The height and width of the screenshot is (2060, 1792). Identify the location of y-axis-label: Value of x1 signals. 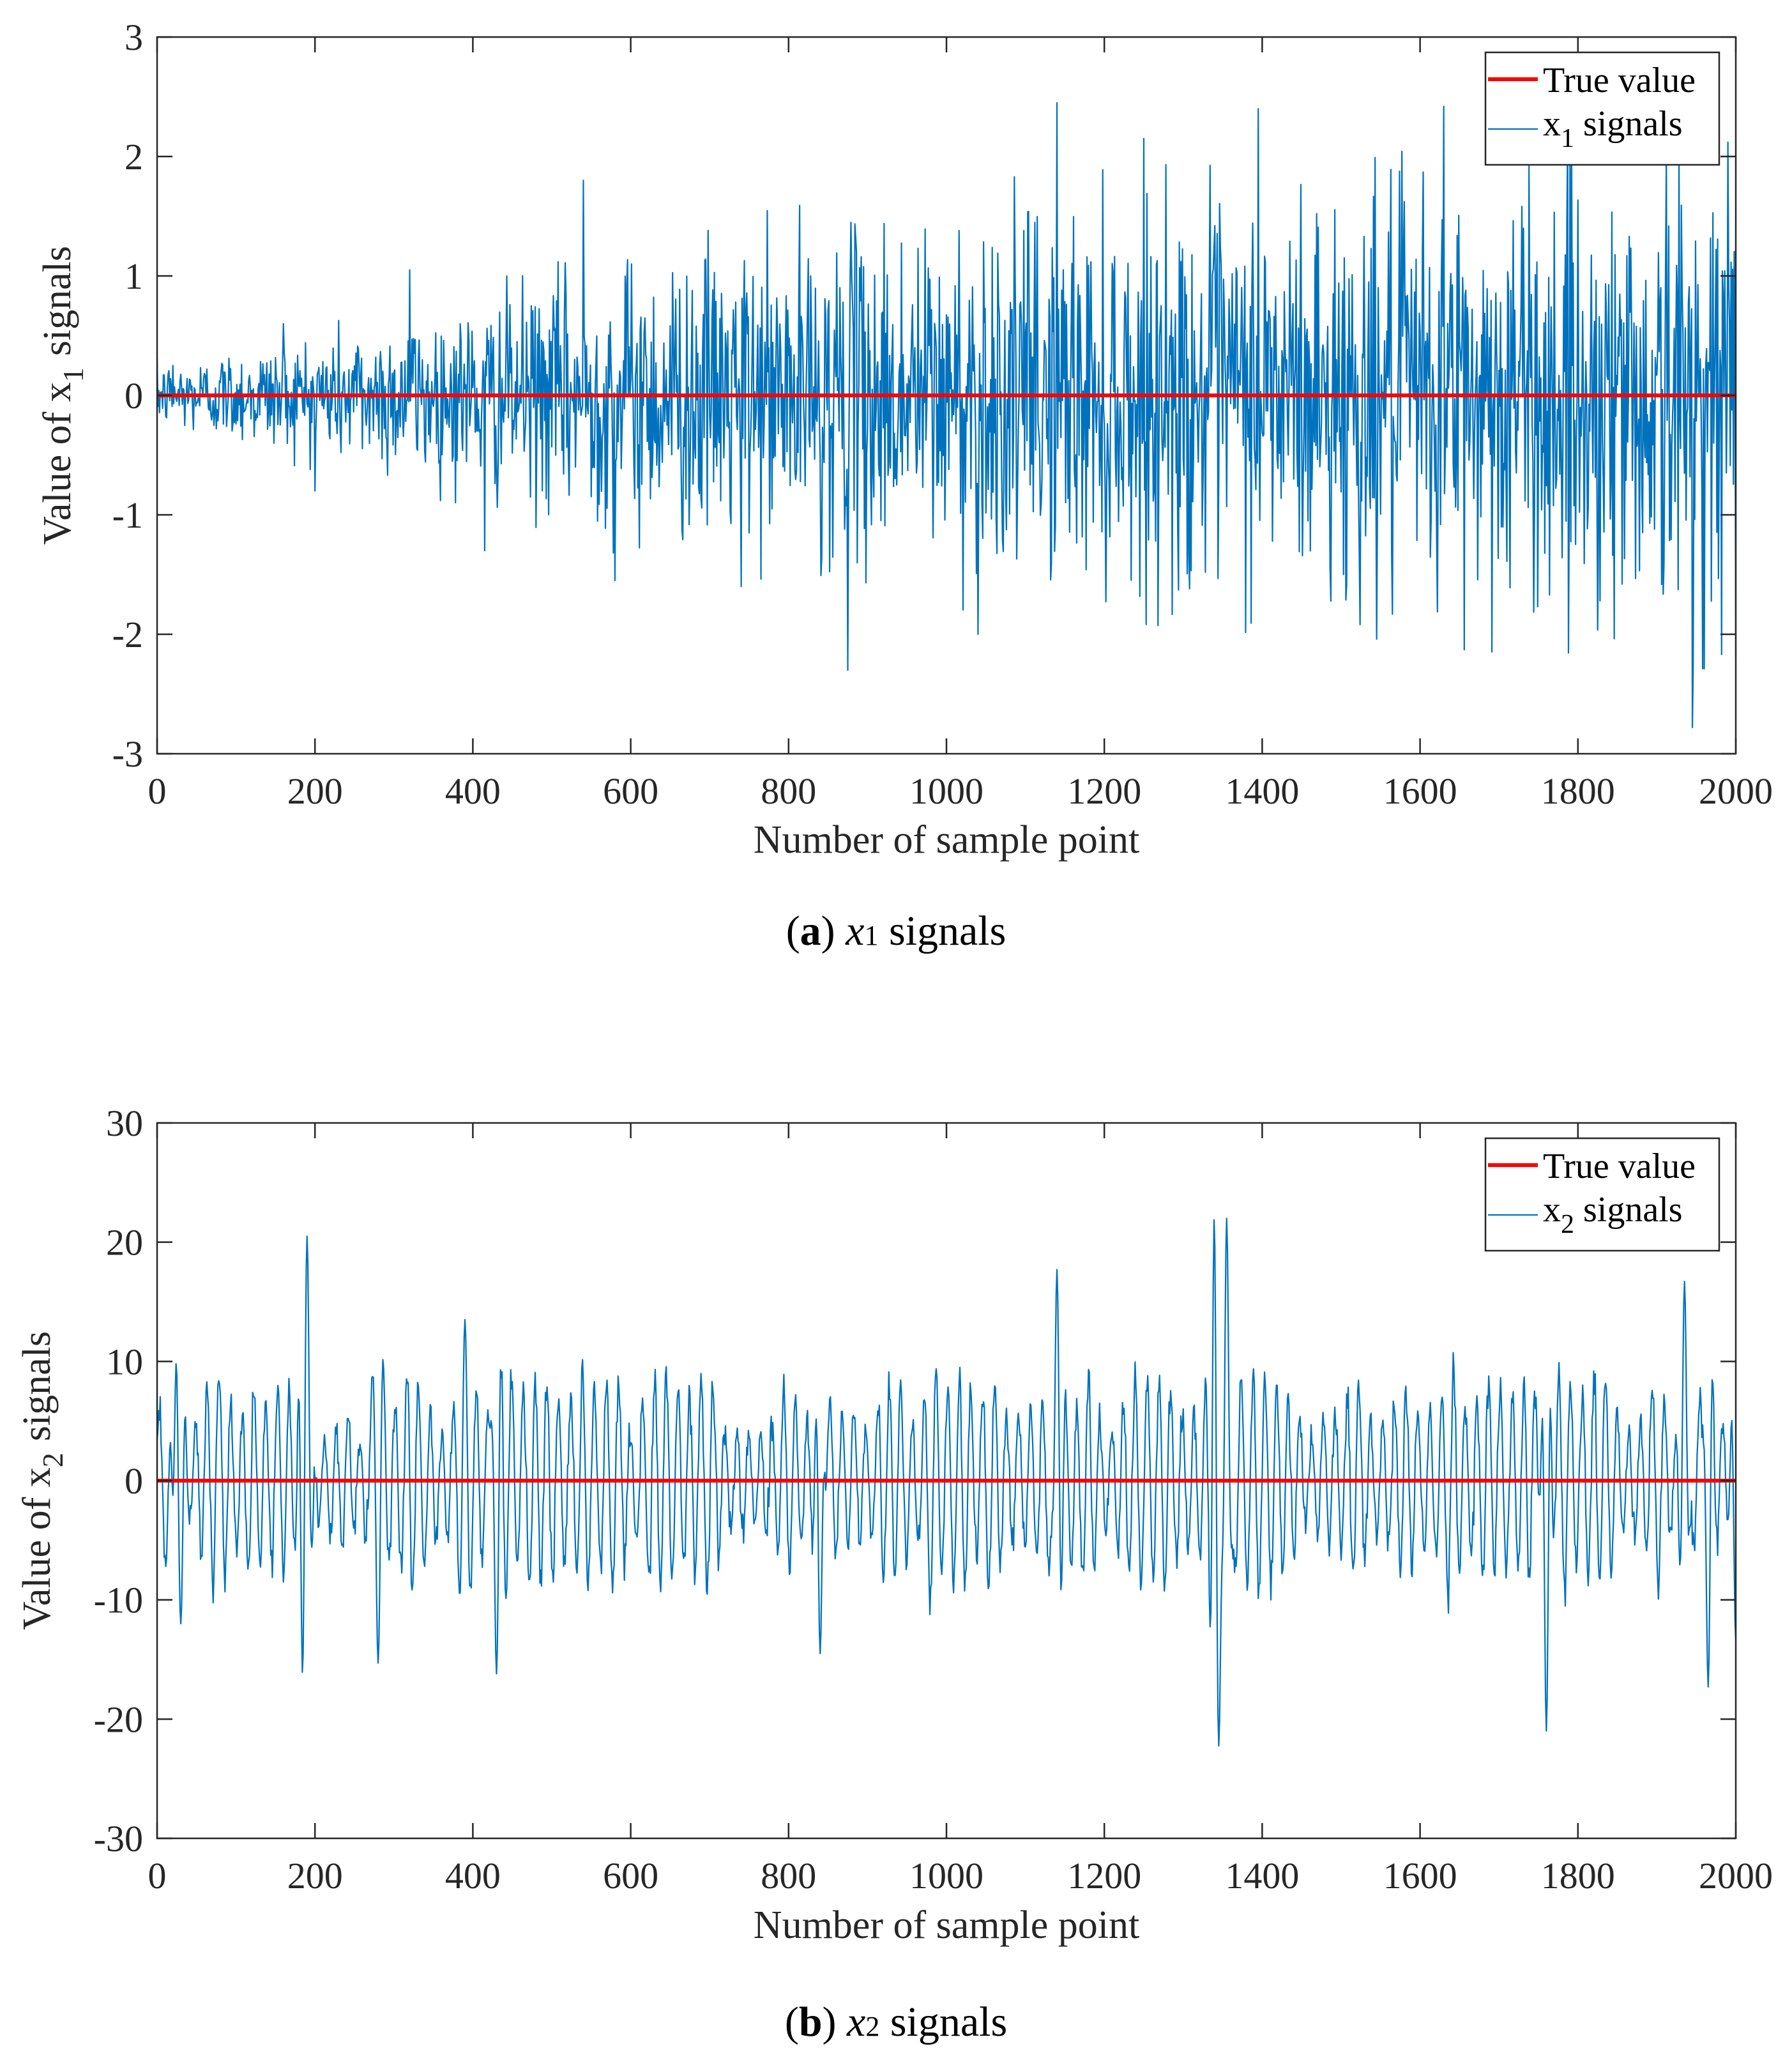
(62, 396).